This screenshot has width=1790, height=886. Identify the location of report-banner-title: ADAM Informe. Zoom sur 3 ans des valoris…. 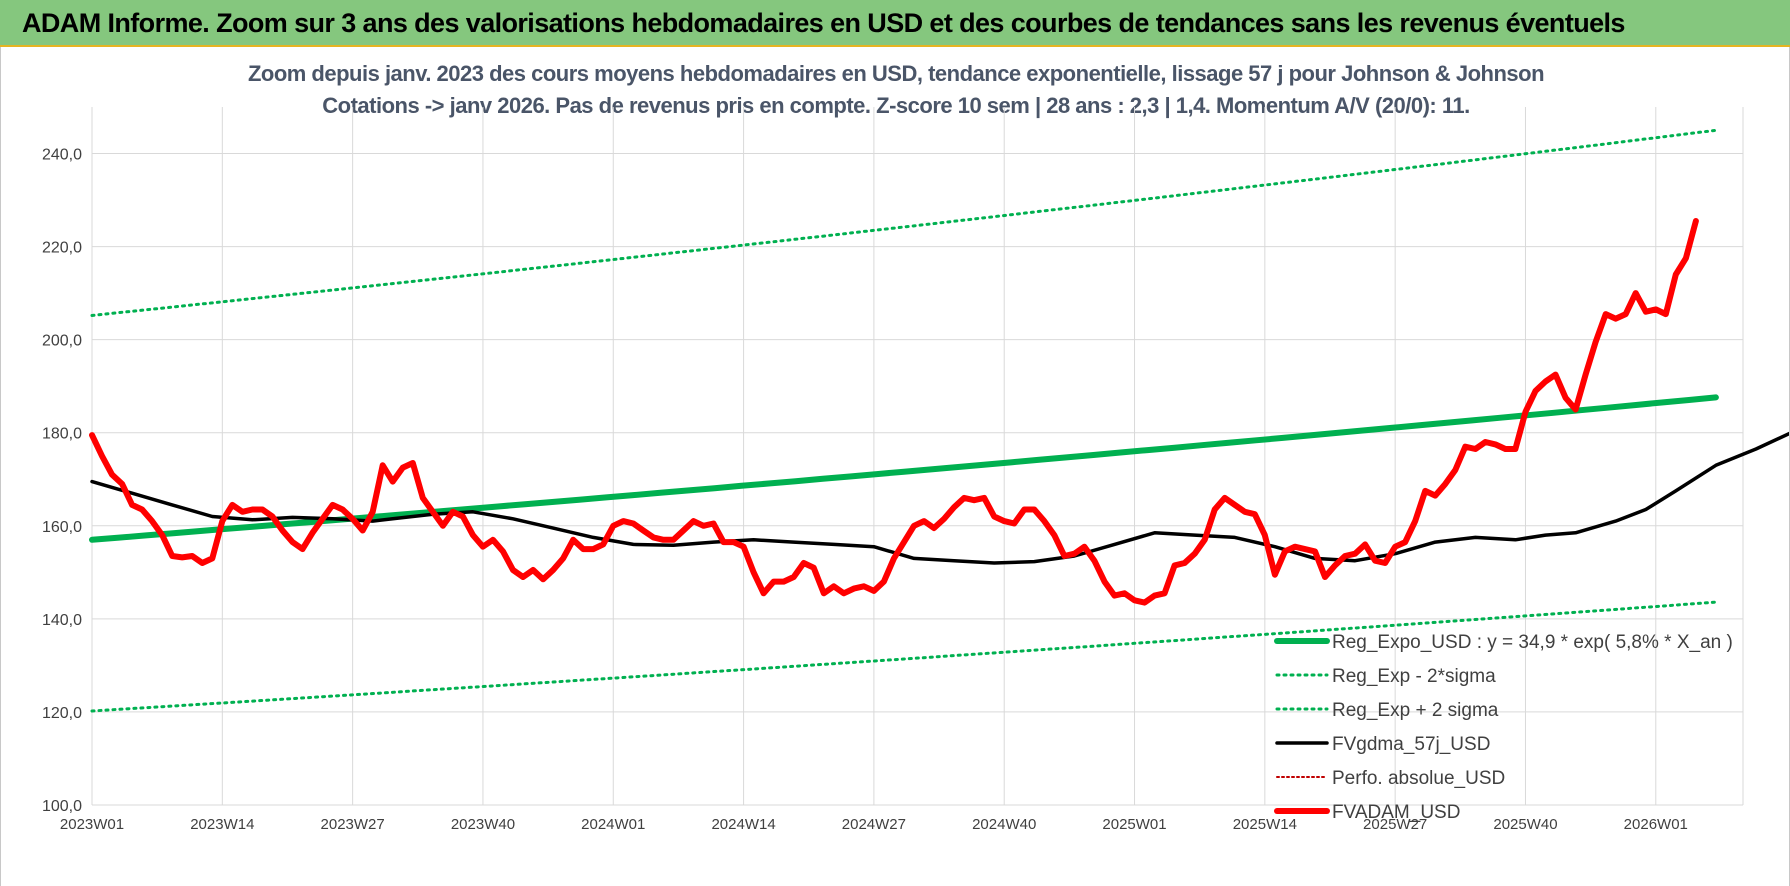
(823, 23).